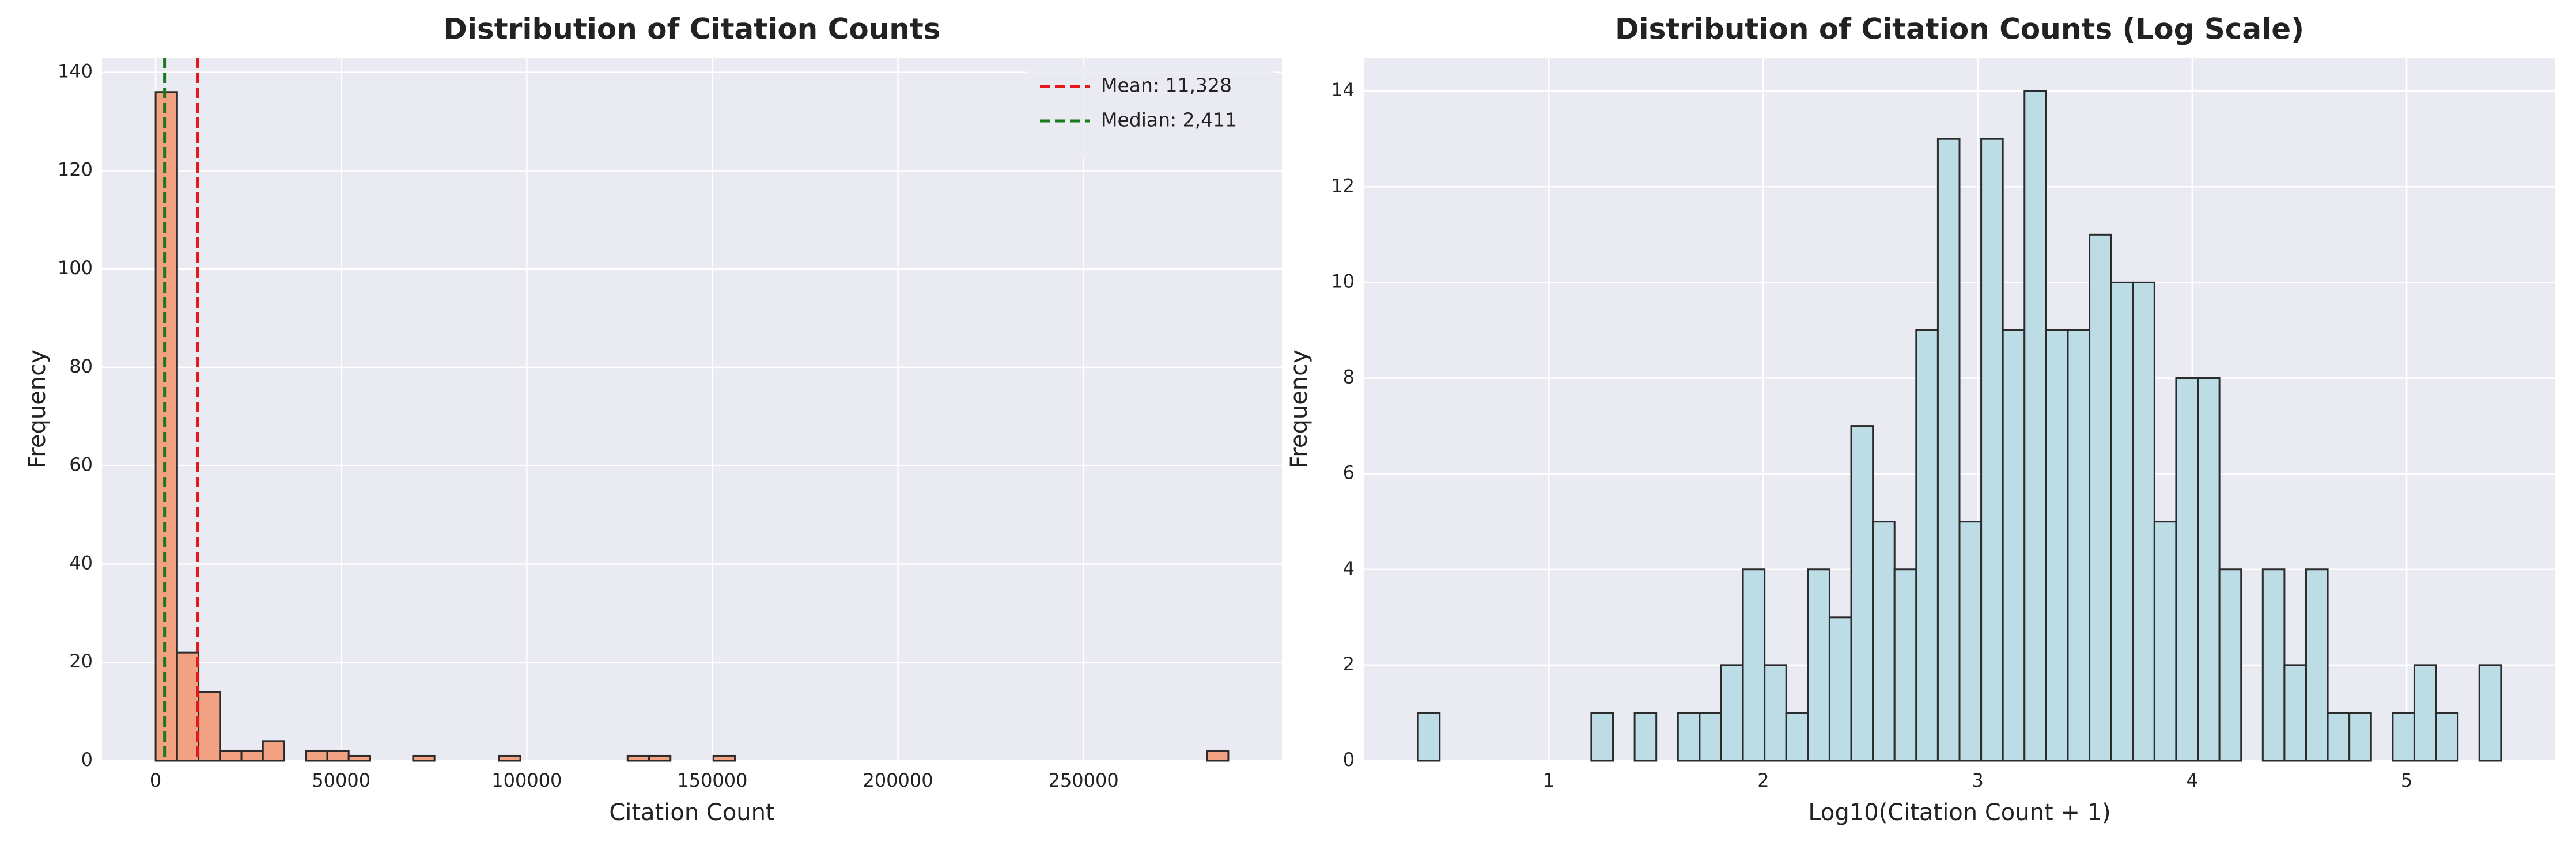 This screenshot has height=846, width=2576. What do you see at coordinates (81, 465) in the screenshot?
I see `y-tick-label: 60` at bounding box center [81, 465].